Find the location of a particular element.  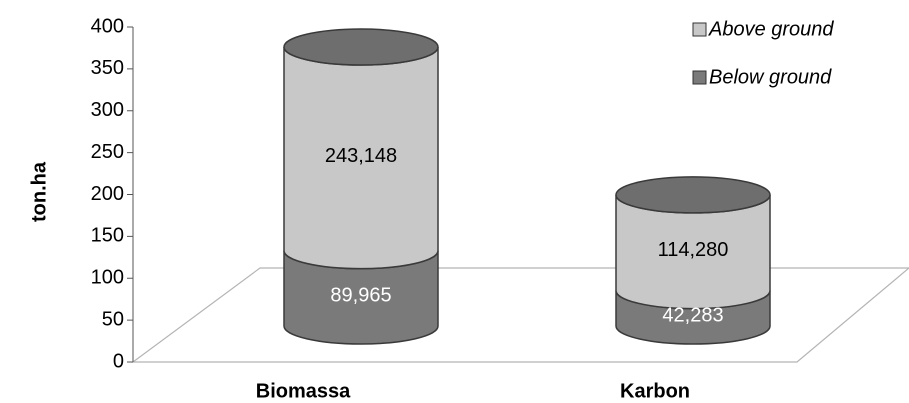

y-tick-label: 100 is located at coordinates (107, 278).